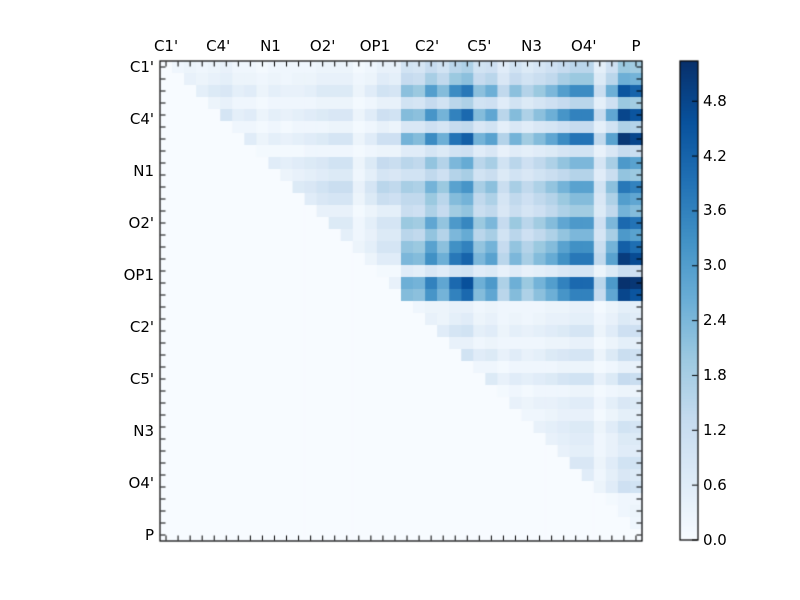 The width and height of the screenshot is (800, 600). I want to click on x-tick-label: C1', so click(166, 46).